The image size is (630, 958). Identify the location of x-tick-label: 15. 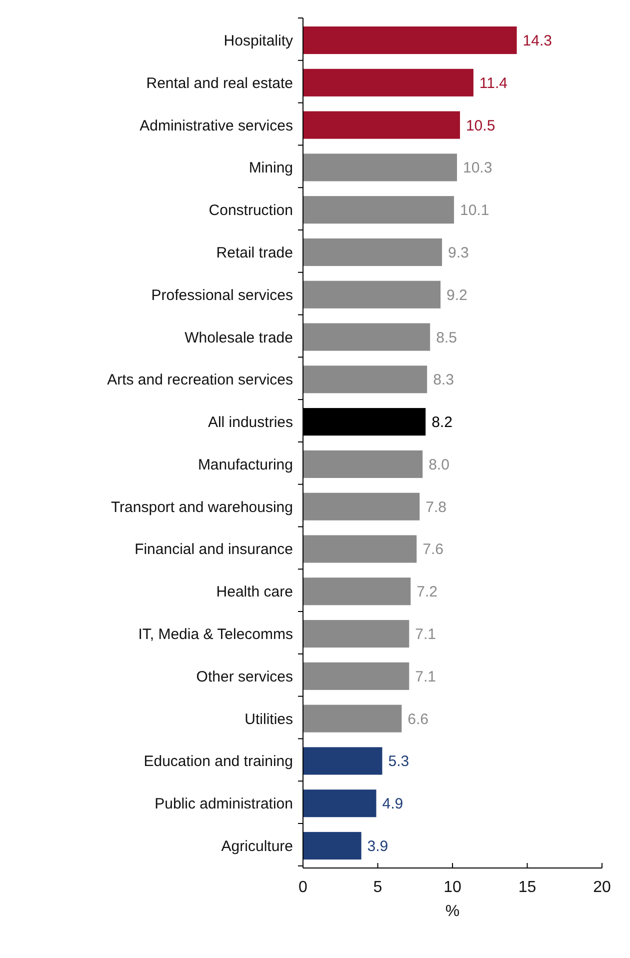
(527, 887).